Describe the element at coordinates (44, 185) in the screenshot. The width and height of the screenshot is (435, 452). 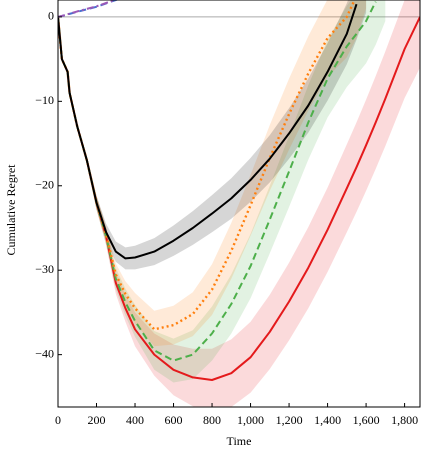
I see `y-tick-label: −20` at that location.